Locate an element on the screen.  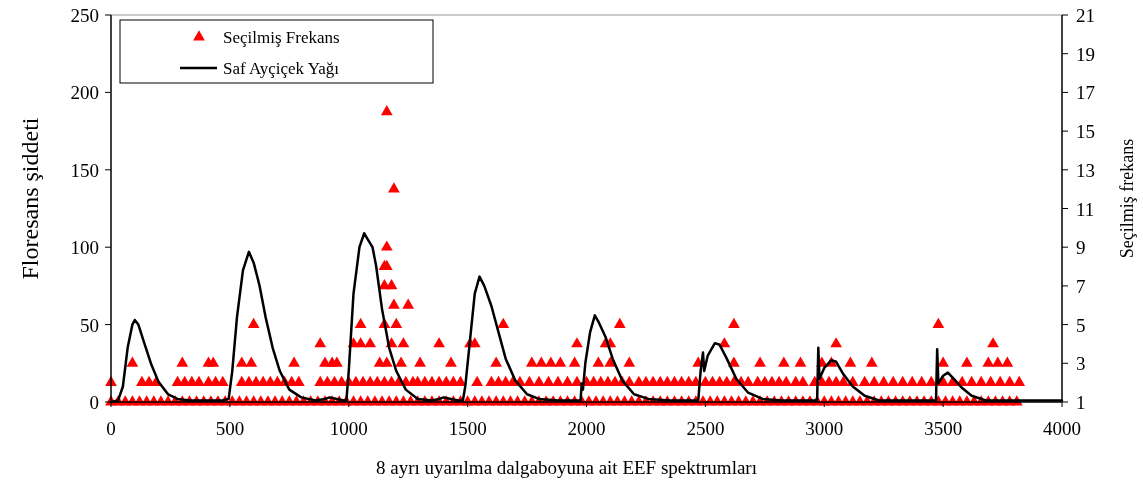
x-tick-label: 2000 is located at coordinates (586, 428).